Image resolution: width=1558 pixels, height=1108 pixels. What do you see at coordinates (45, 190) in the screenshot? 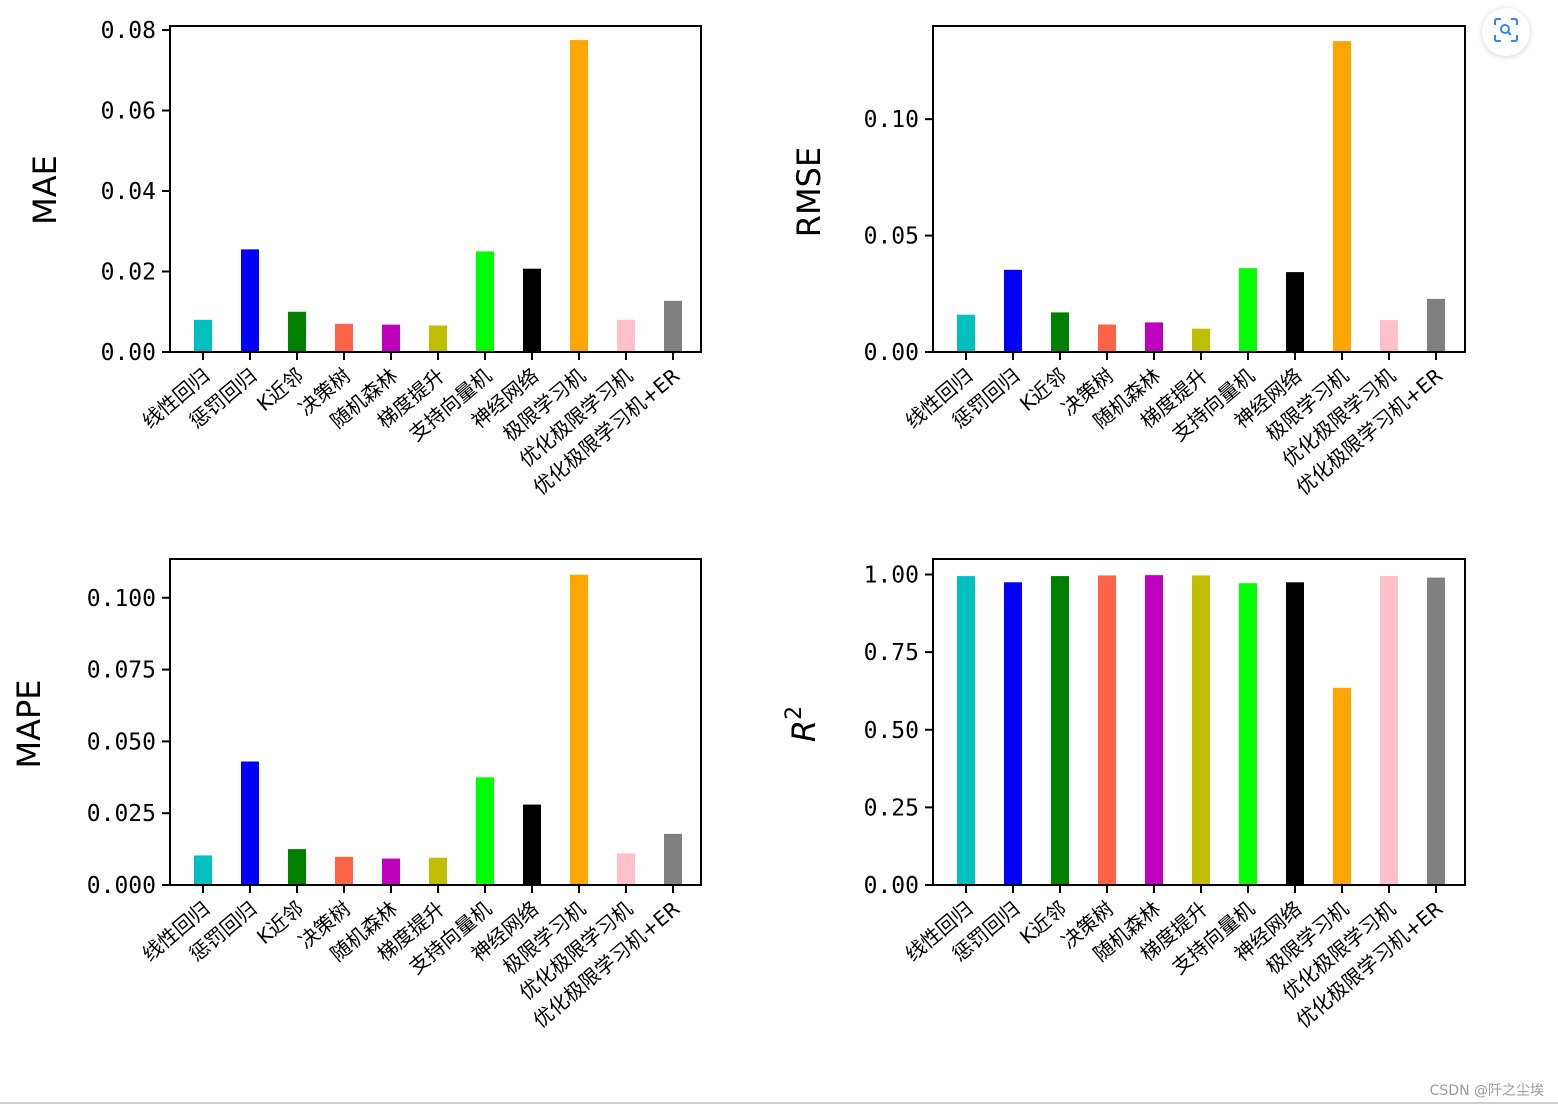
I see `y-axis-title: MAE` at bounding box center [45, 190].